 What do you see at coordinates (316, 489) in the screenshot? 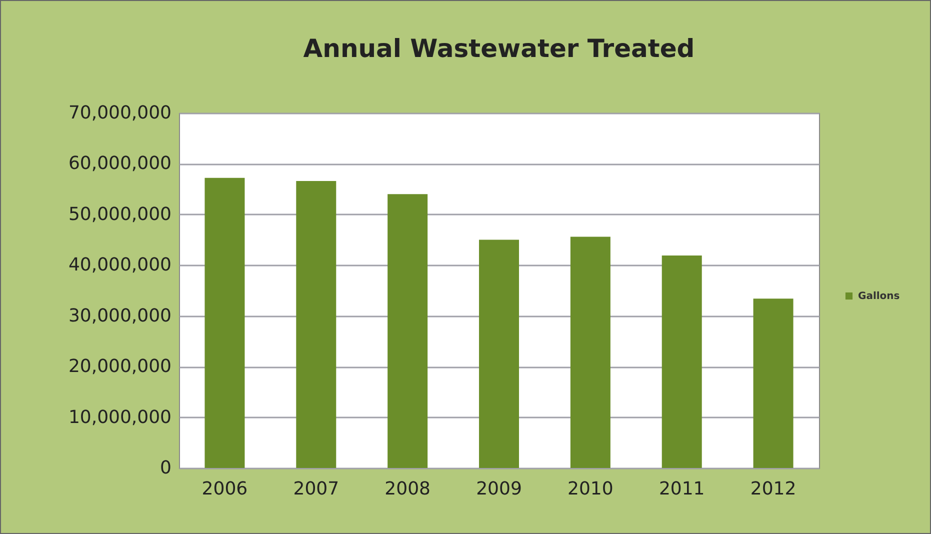
I see `x-tick-label: 2007` at bounding box center [316, 489].